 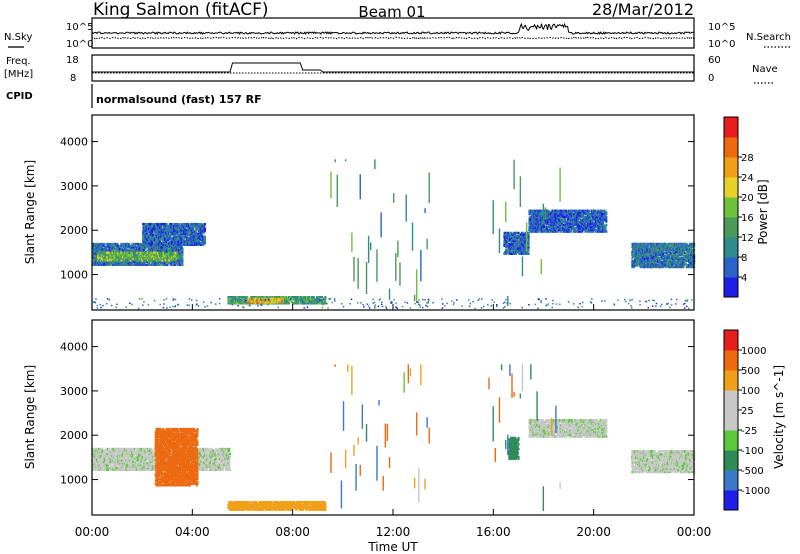 What do you see at coordinates (393, 68) in the screenshot?
I see `freq-series` at bounding box center [393, 68].